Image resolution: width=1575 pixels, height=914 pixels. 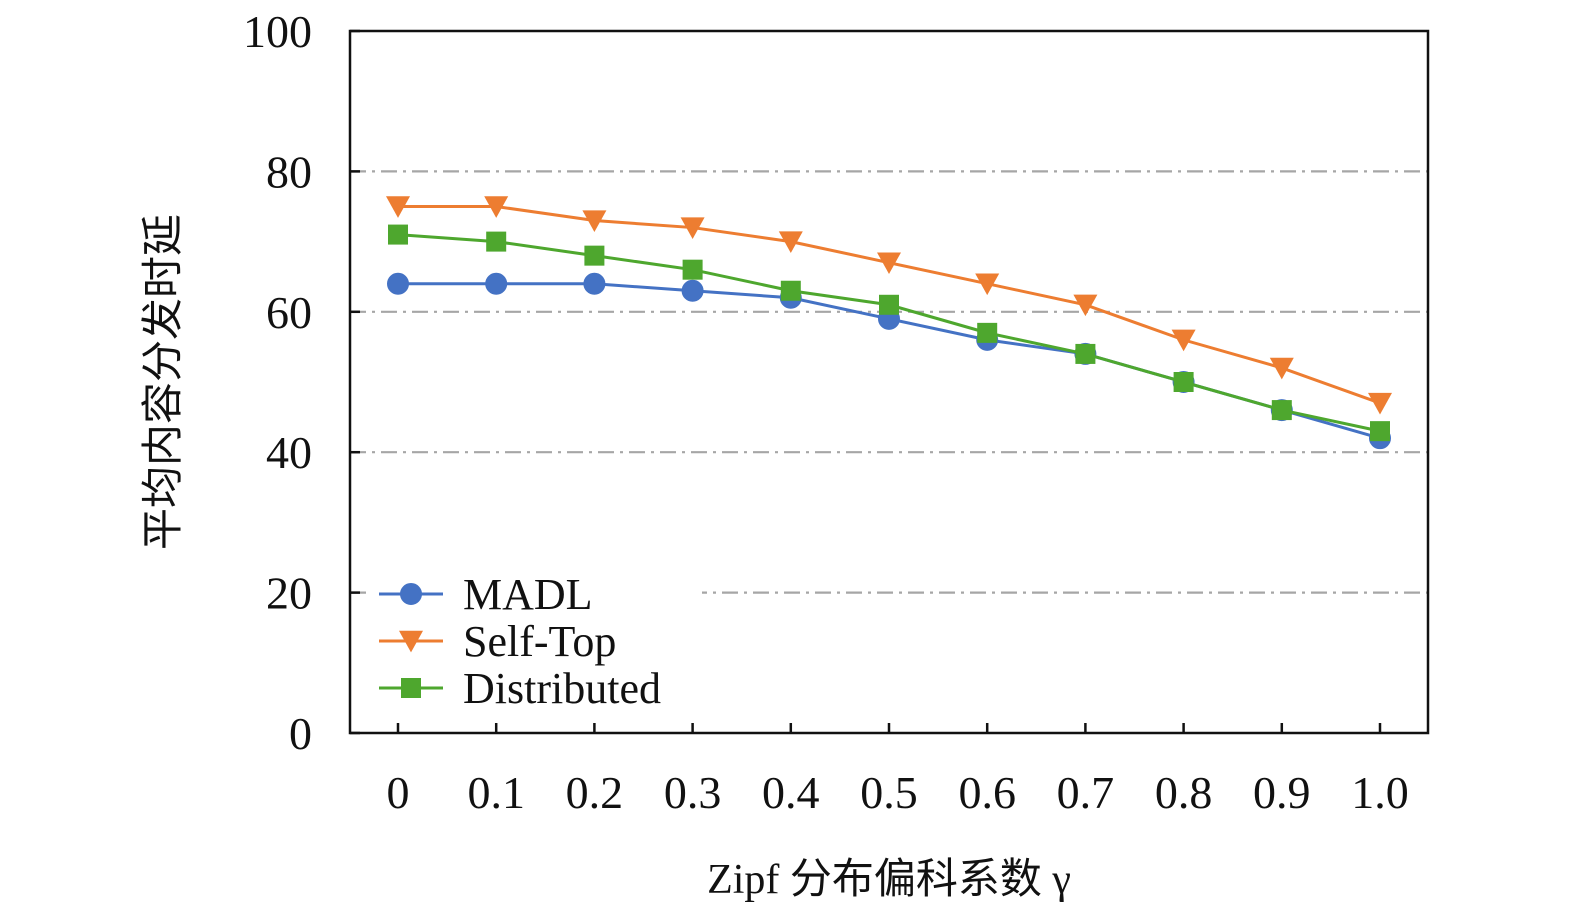 What do you see at coordinates (163, 382) in the screenshot?
I see `y-axis-label: 平均内容分发时延` at bounding box center [163, 382].